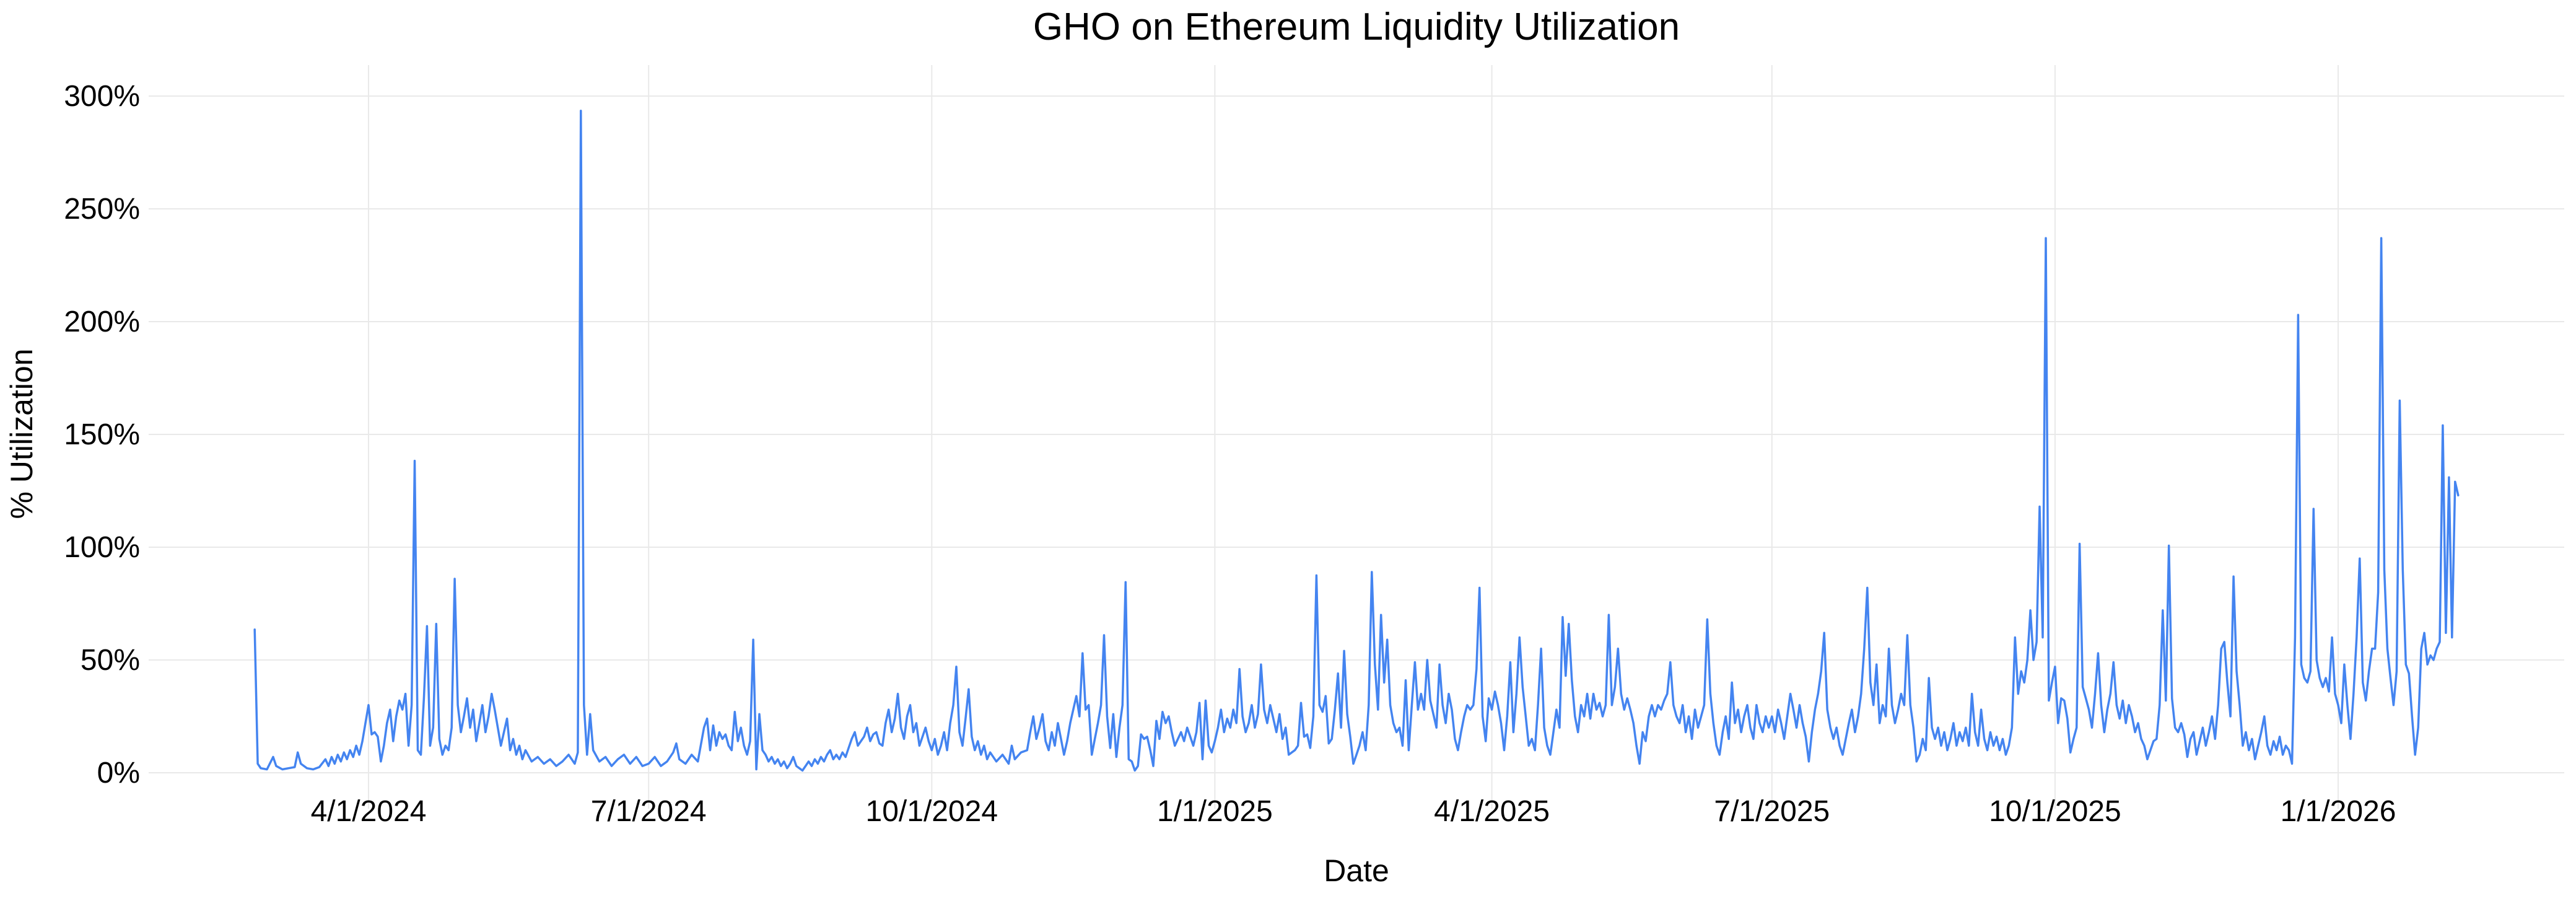 The image size is (2576, 906). I want to click on y-axis-label: % Utilization, so click(21, 433).